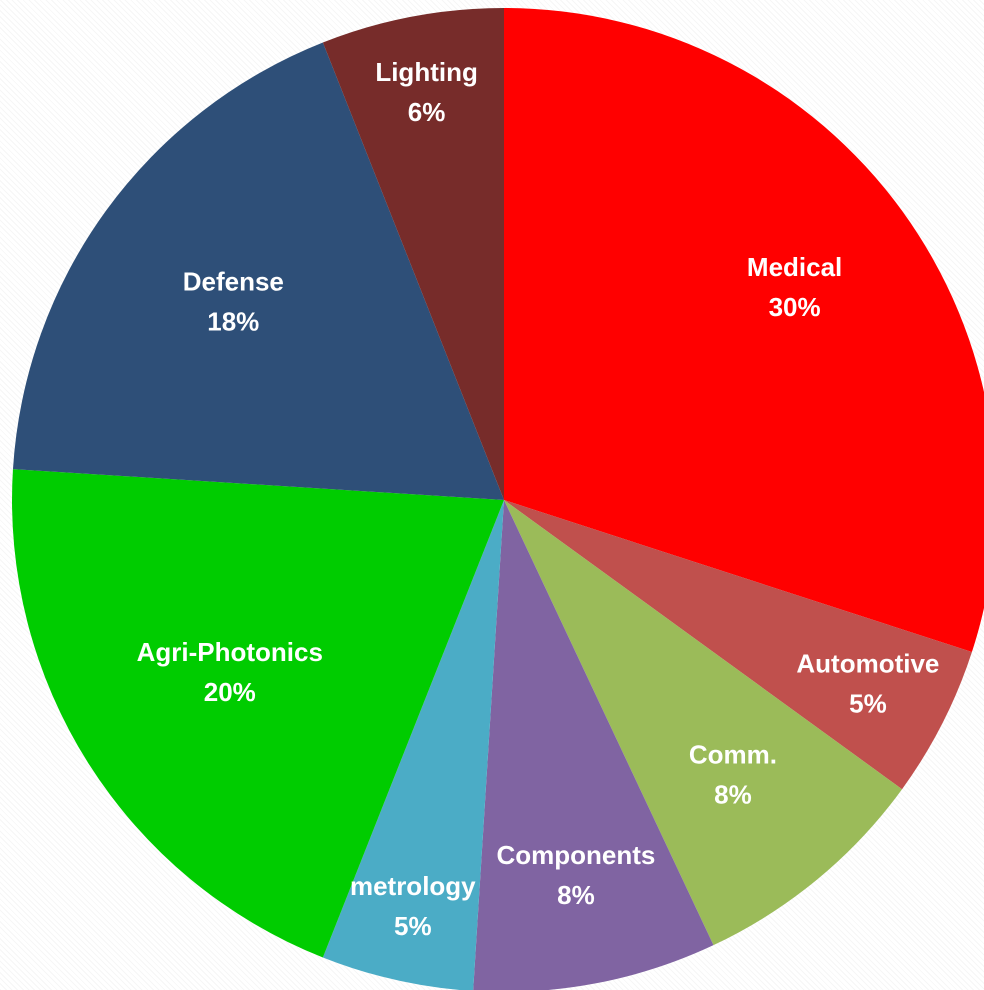 The height and width of the screenshot is (990, 984). What do you see at coordinates (575, 855) in the screenshot?
I see `slice-label-components: Components` at bounding box center [575, 855].